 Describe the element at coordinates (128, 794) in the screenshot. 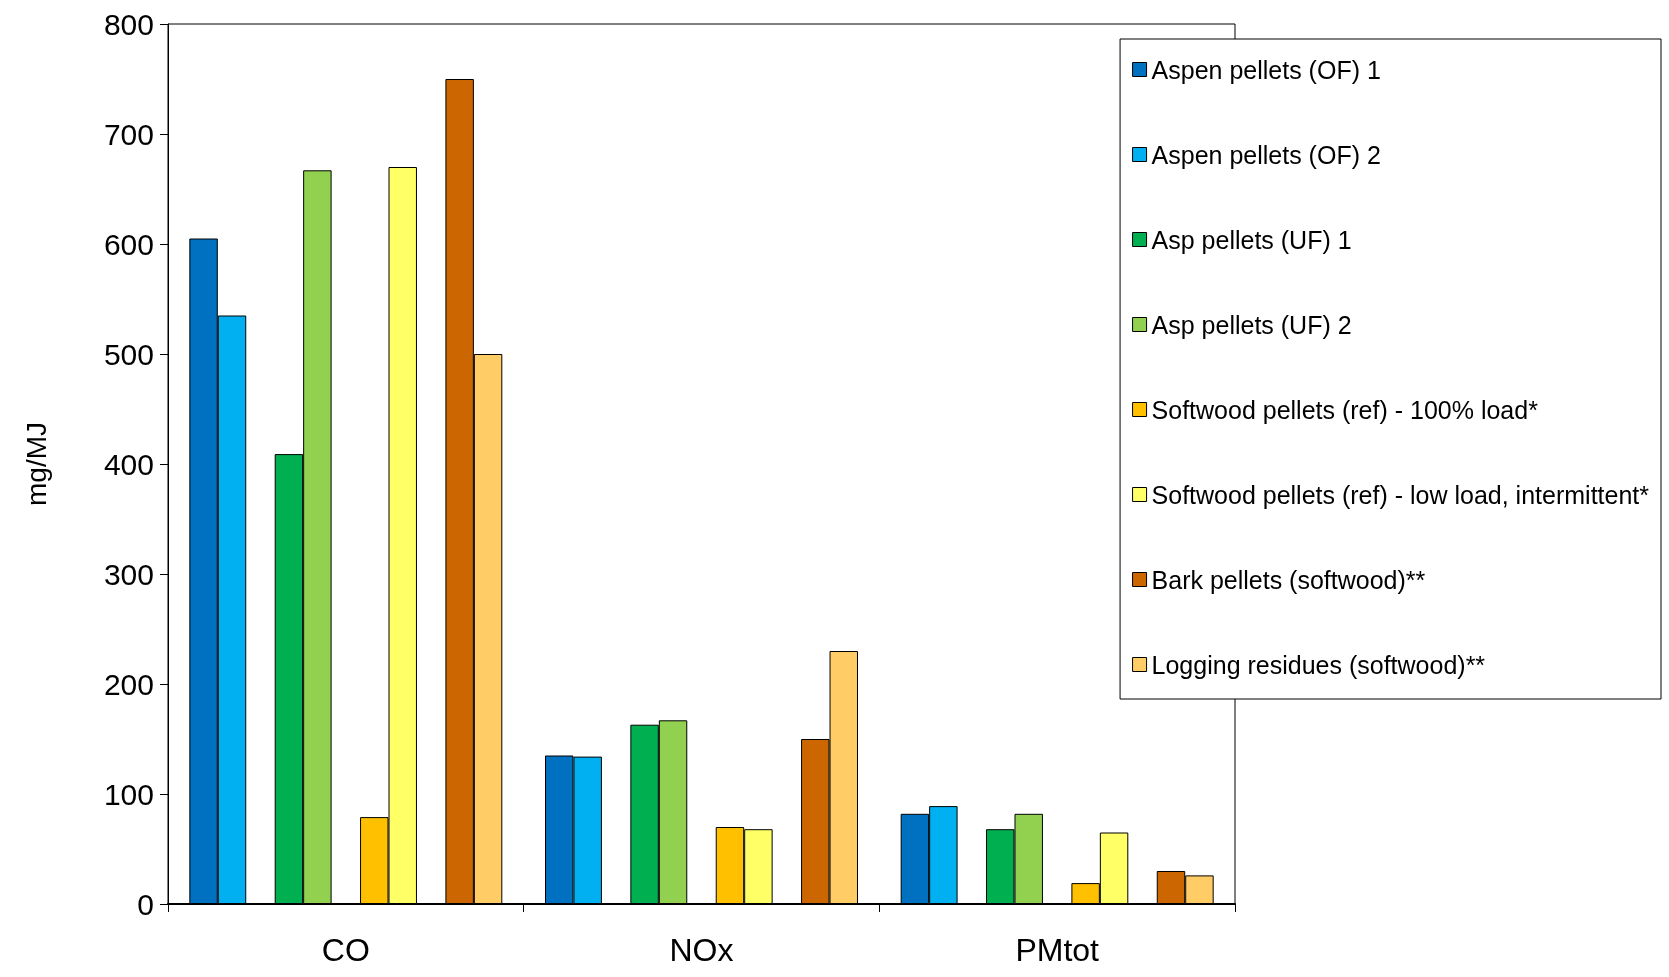

I see `y-tick-label: 100` at that location.